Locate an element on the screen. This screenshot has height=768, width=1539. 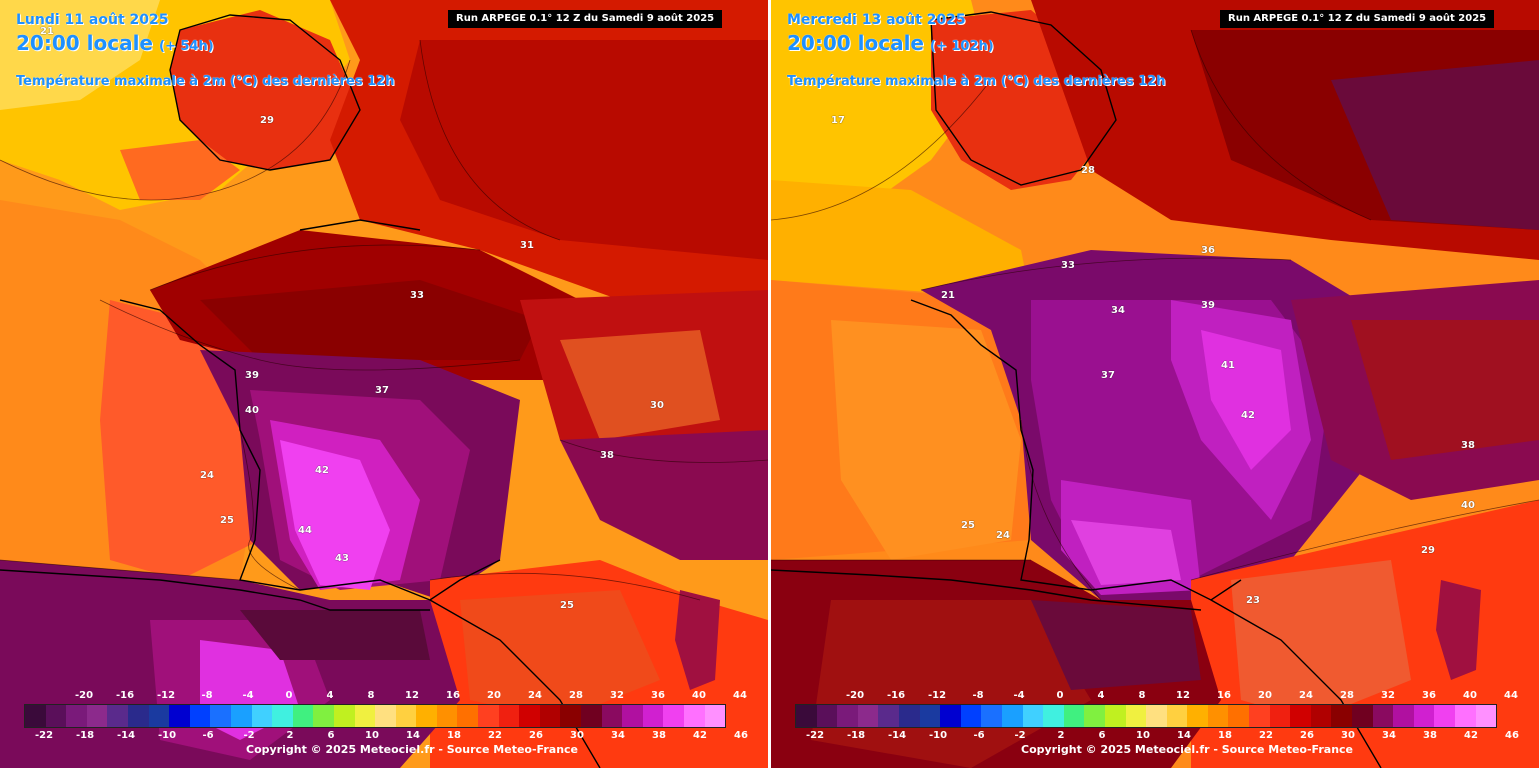
forecast-lead: (+ 102h) is located at coordinates (962, 46).